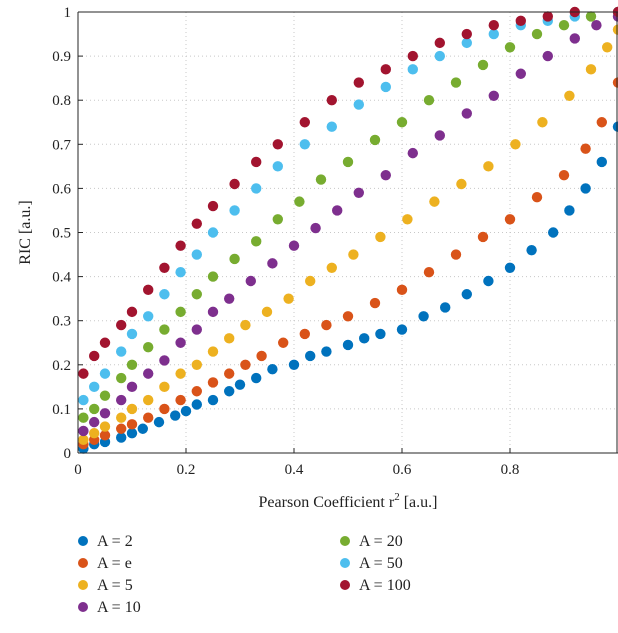 The image size is (618, 633). Describe the element at coordinates (68, 454) in the screenshot. I see `y-tick-label: 0` at that location.